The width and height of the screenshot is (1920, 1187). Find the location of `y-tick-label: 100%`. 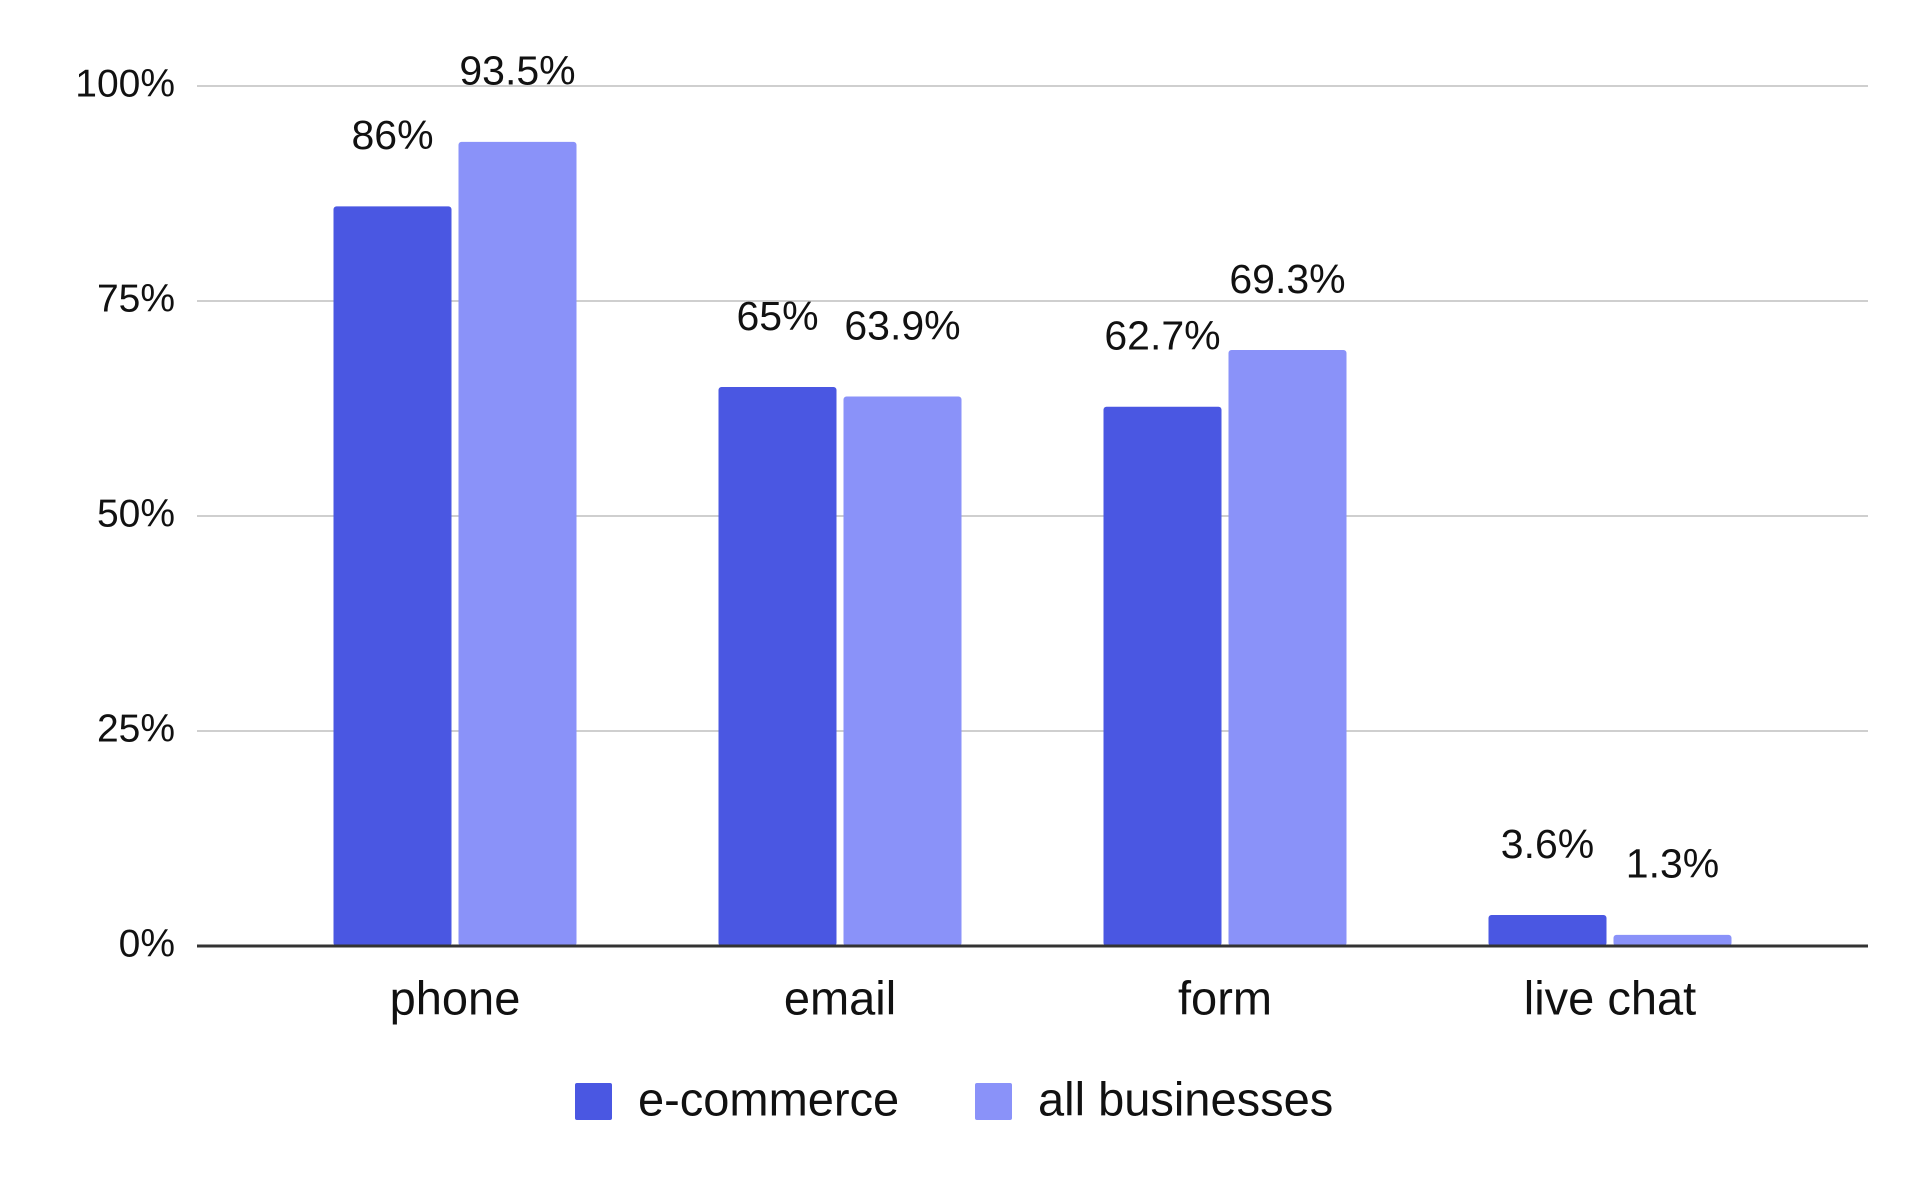

y-tick-label: 100% is located at coordinates (125, 83).